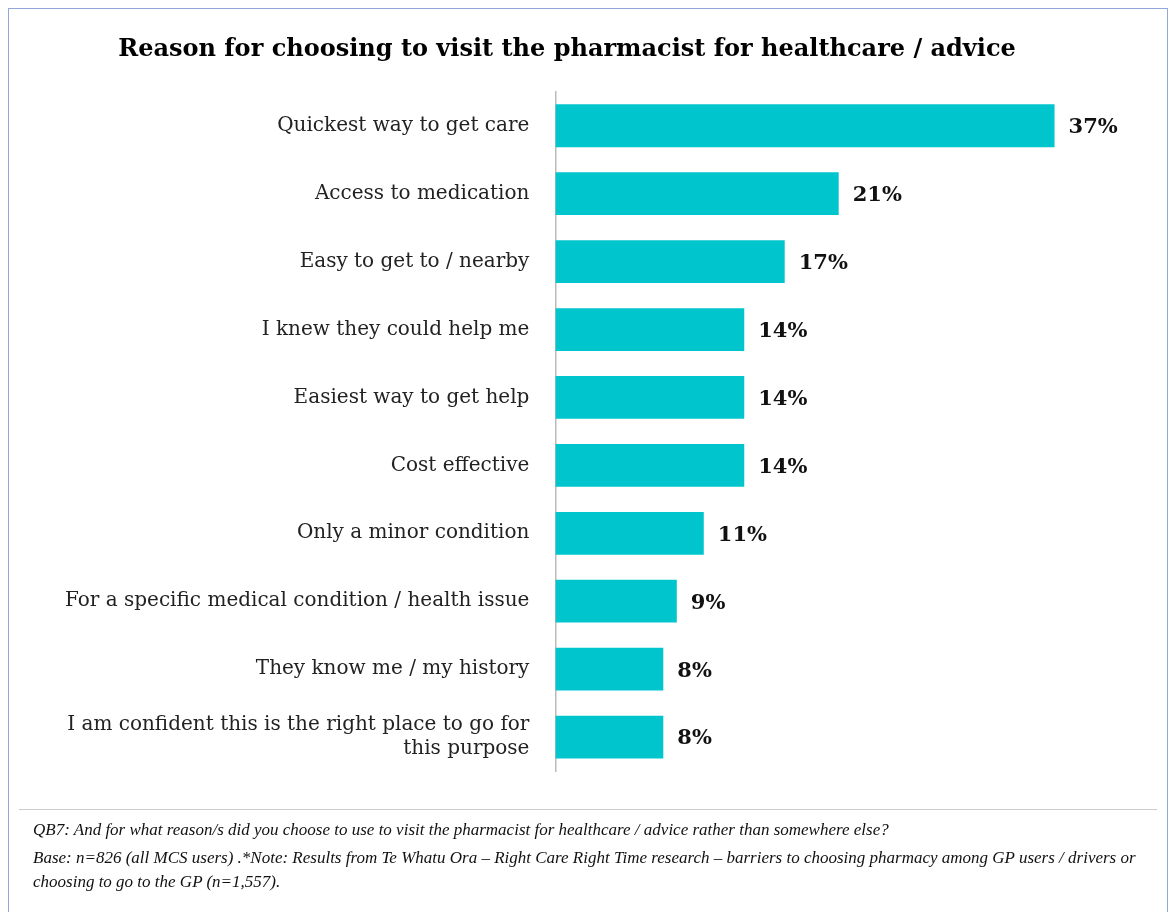 This screenshot has width=1176, height=912. Describe the element at coordinates (415, 259) in the screenshot. I see `y-tick-label: Easy to get to / nearby` at that location.